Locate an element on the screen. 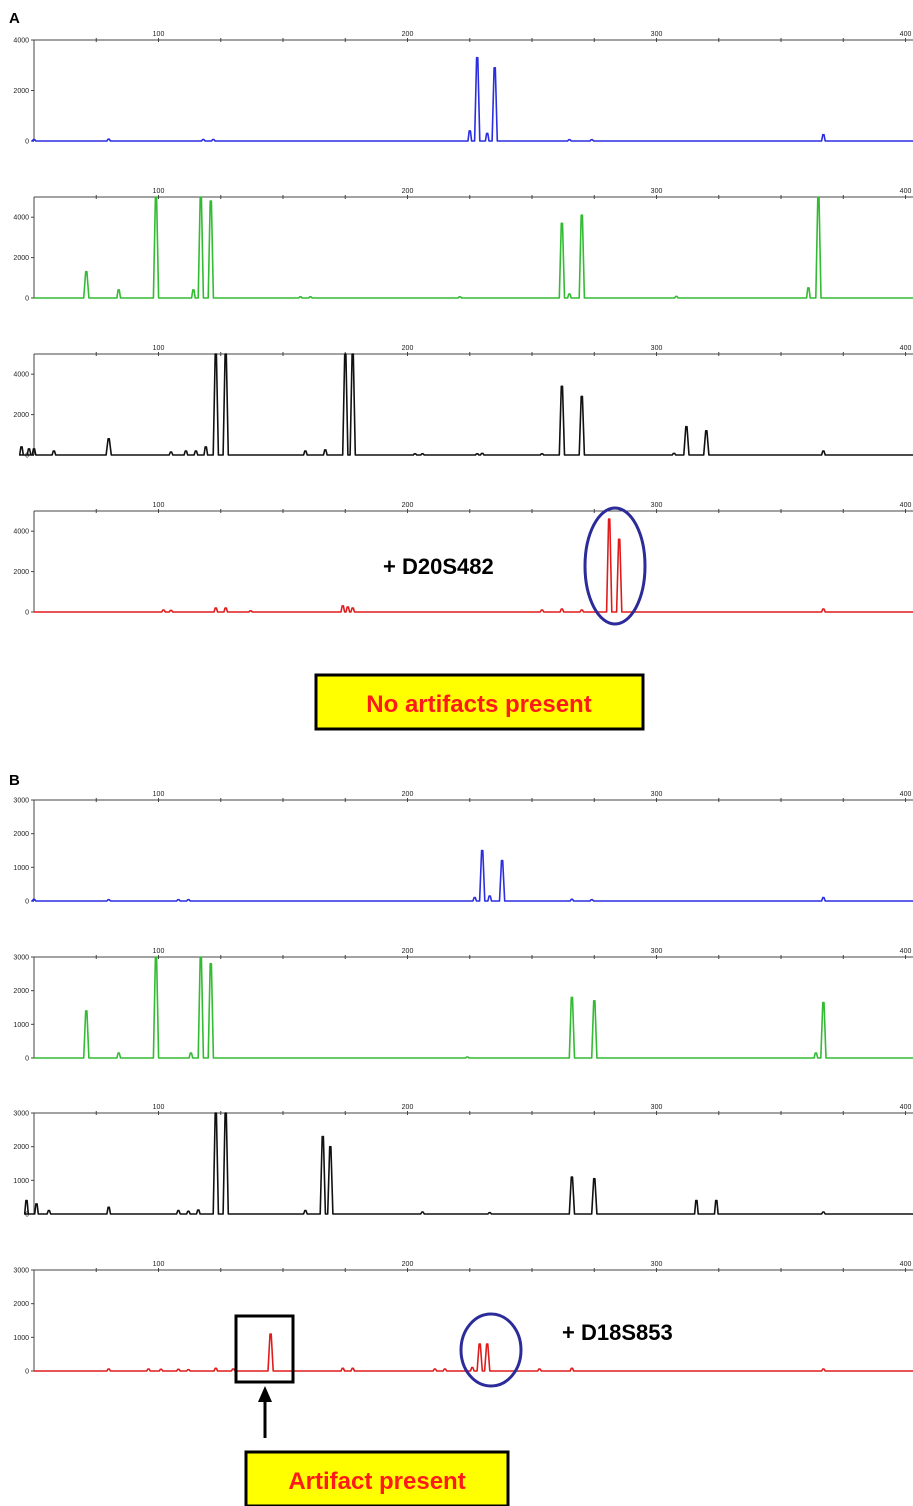  track-1-2: 100 200 300 400 0 1000 2000 3000 is located at coordinates (463, 1161).